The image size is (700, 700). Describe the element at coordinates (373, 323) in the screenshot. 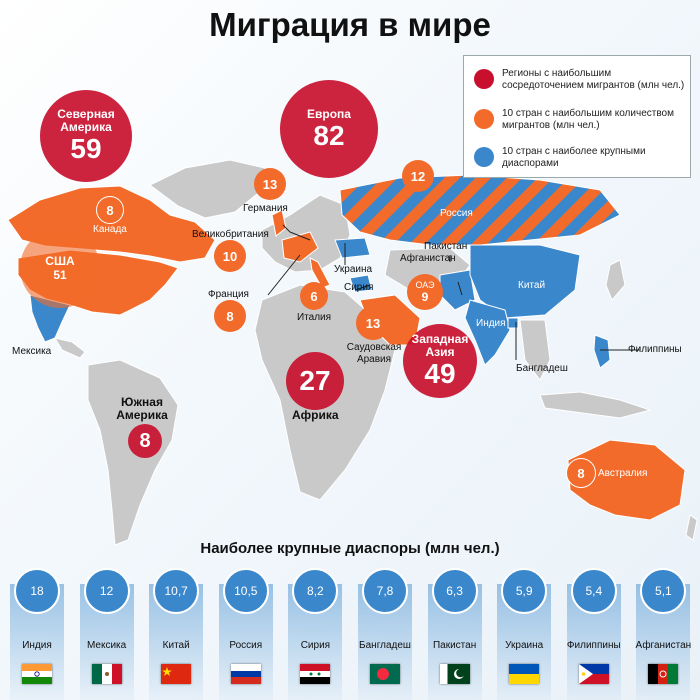

I see `country-bubble-saudi-arabia: 13` at that location.